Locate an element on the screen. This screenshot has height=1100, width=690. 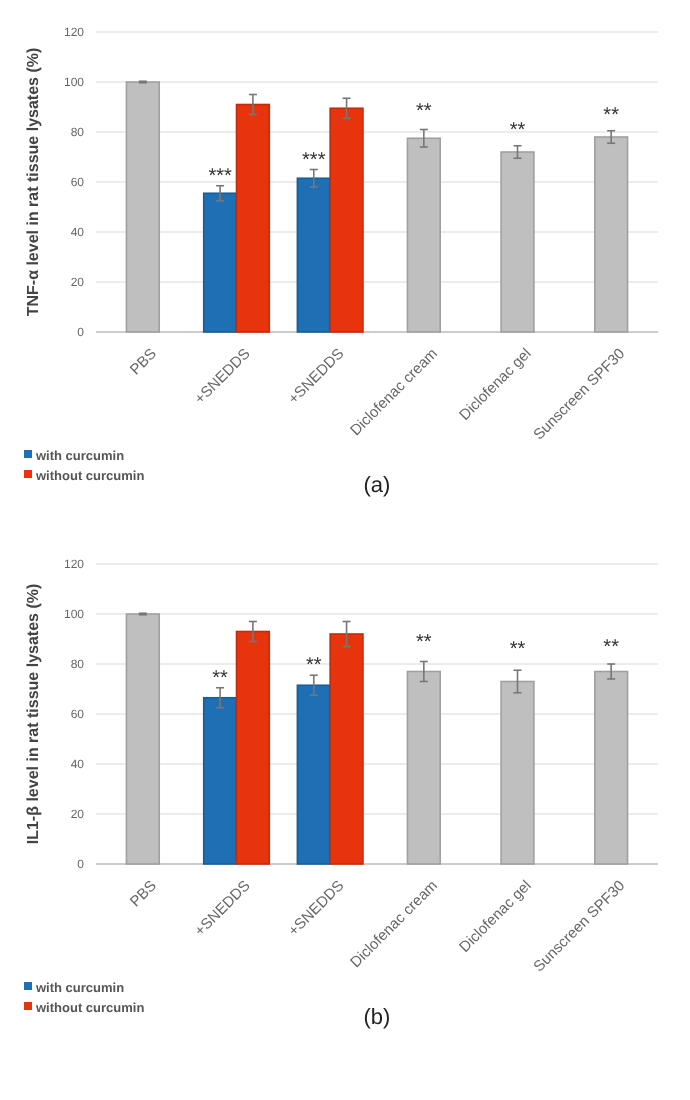
y-axis-title: IL1-β level in rat tissue lysates (%) is located at coordinates (33, 714).